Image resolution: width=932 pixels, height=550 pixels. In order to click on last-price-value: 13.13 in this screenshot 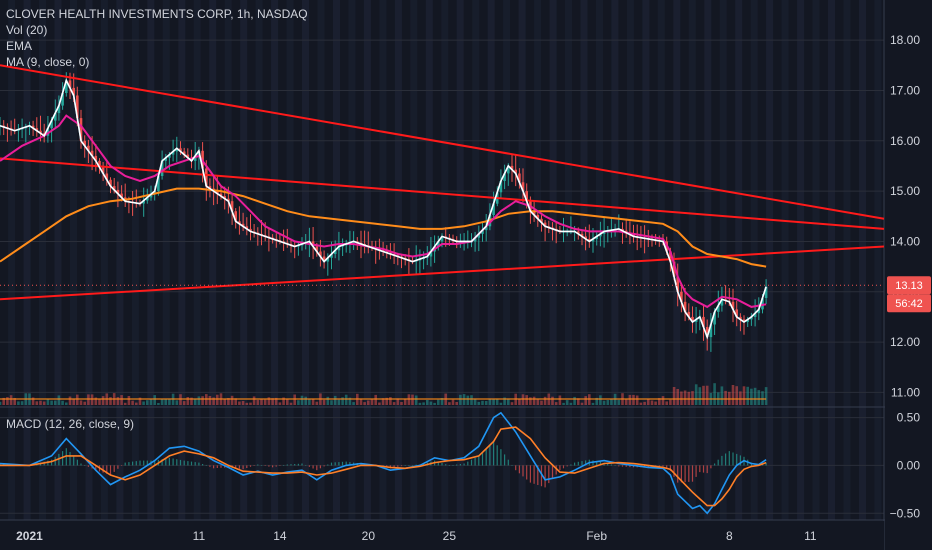, I will do `click(909, 286)`.